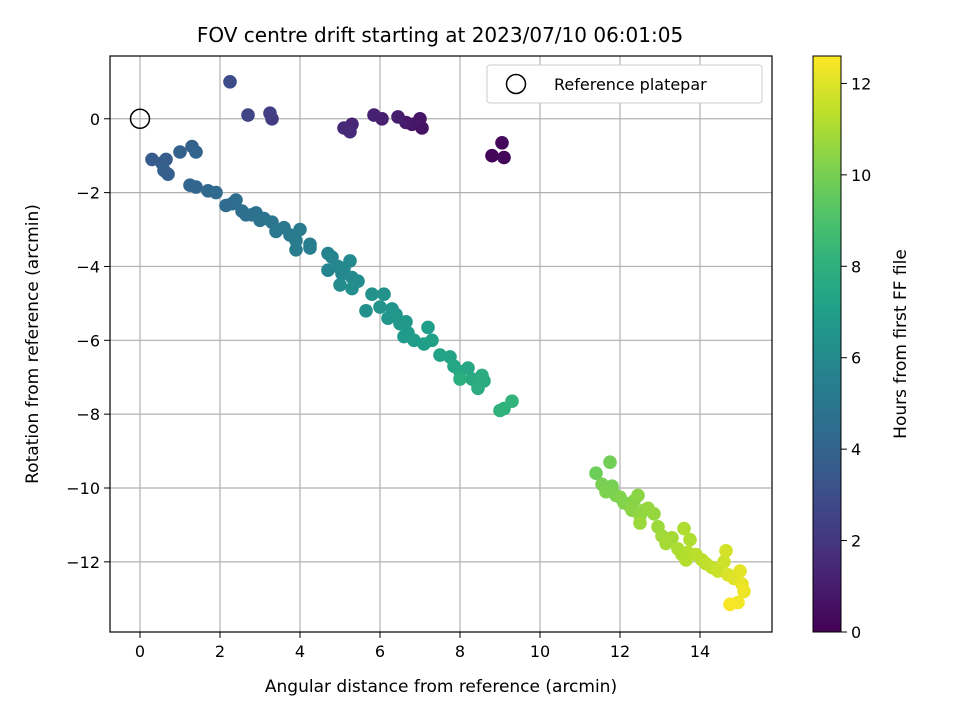  I want to click on y-tick-label: −2, so click(88, 193).